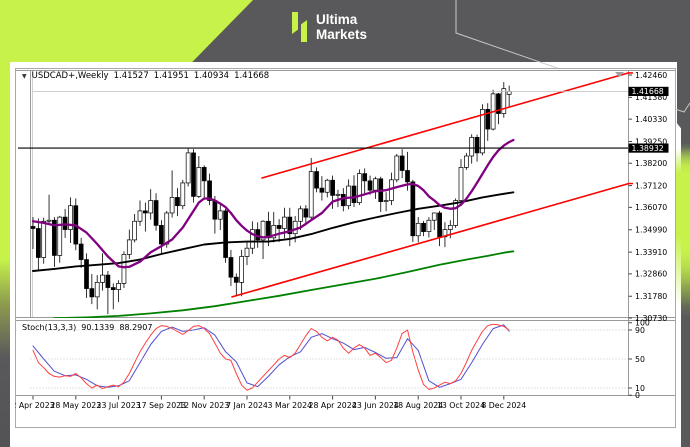 This screenshot has width=690, height=447. What do you see at coordinates (337, 19) in the screenshot?
I see `logo-line1: Ultima` at bounding box center [337, 19].